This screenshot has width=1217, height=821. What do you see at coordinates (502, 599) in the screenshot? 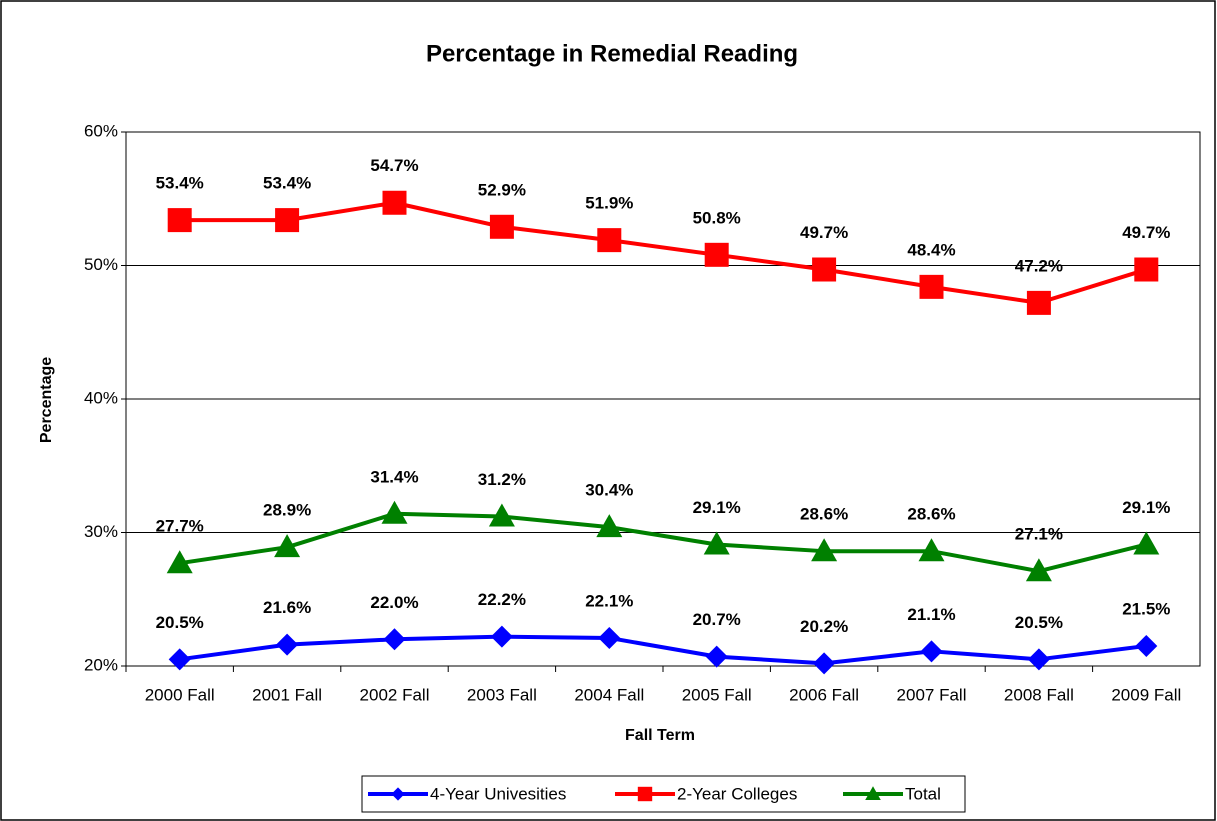
I see `data-label: 22.2%` at bounding box center [502, 599].